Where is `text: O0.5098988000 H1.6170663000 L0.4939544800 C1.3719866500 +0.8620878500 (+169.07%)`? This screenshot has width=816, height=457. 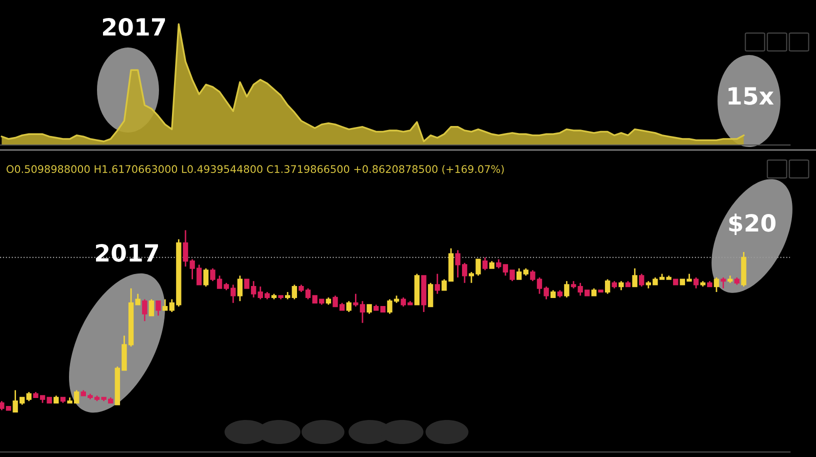
text: O0.5098988000 H1.6170663000 L0.4939544800 C1.3719866500 +0.8620878500 (+169.07%) is located at coordinates (255, 169).